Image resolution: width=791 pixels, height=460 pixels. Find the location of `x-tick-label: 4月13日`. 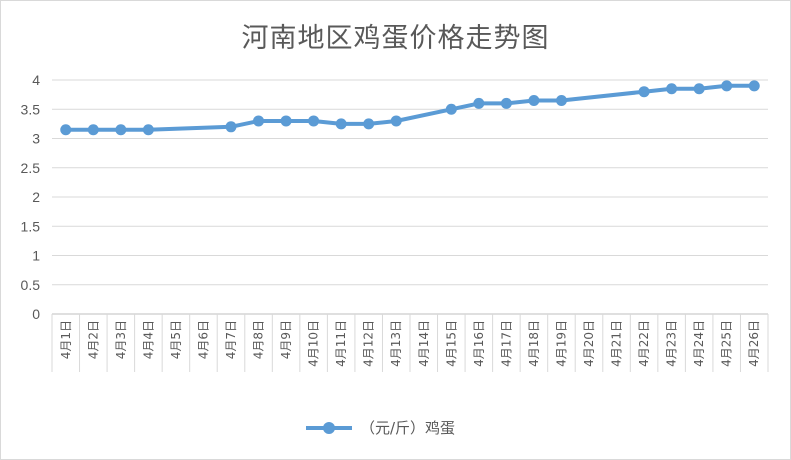

x-tick-label: 4月13日 is located at coordinates (396, 343).